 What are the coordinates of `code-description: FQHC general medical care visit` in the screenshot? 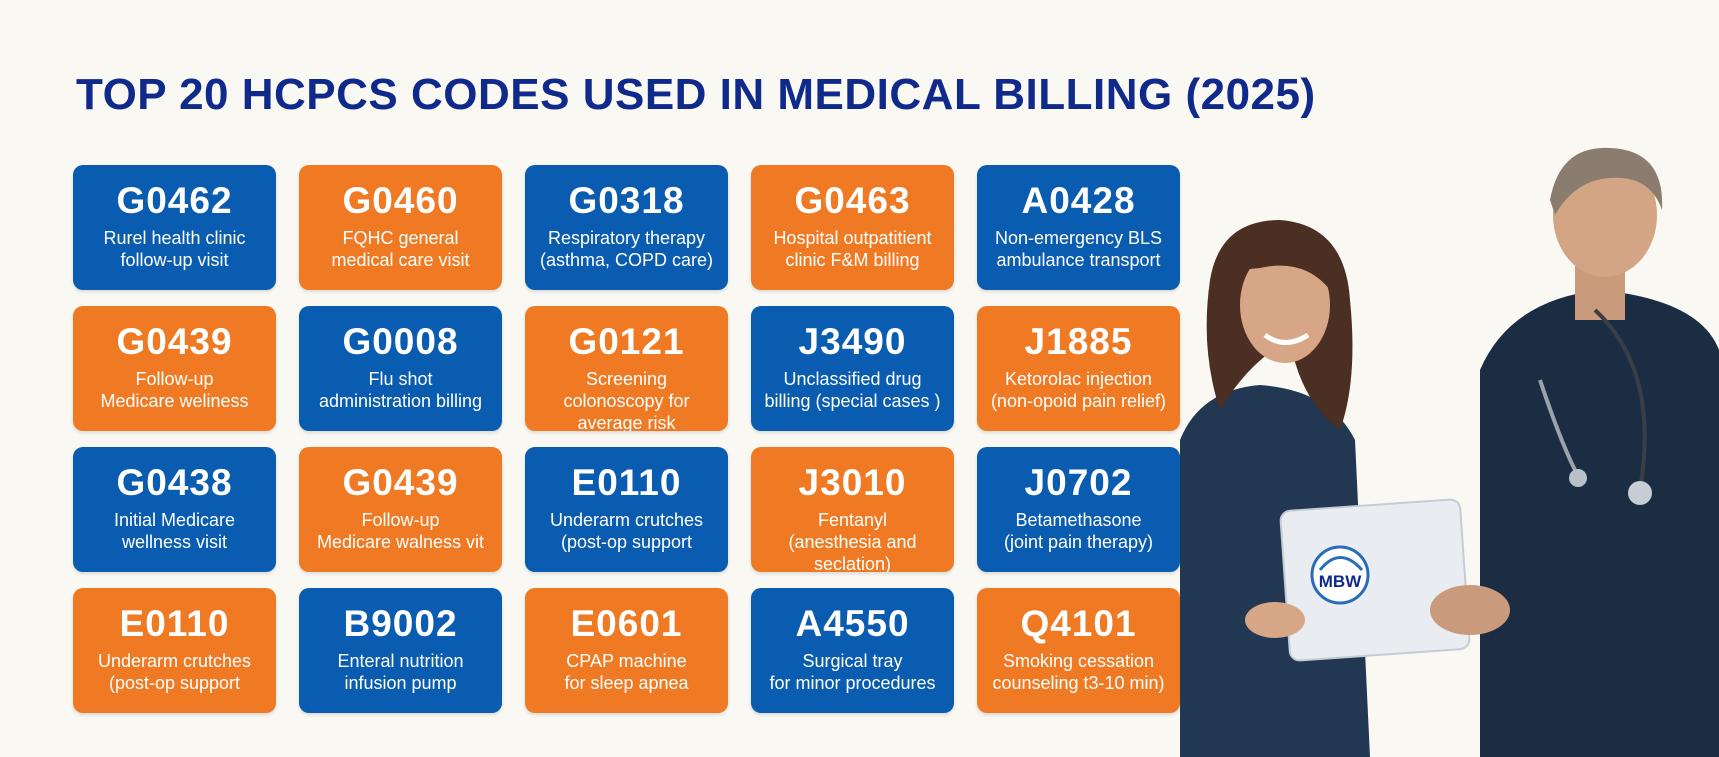 It's located at (400, 249).